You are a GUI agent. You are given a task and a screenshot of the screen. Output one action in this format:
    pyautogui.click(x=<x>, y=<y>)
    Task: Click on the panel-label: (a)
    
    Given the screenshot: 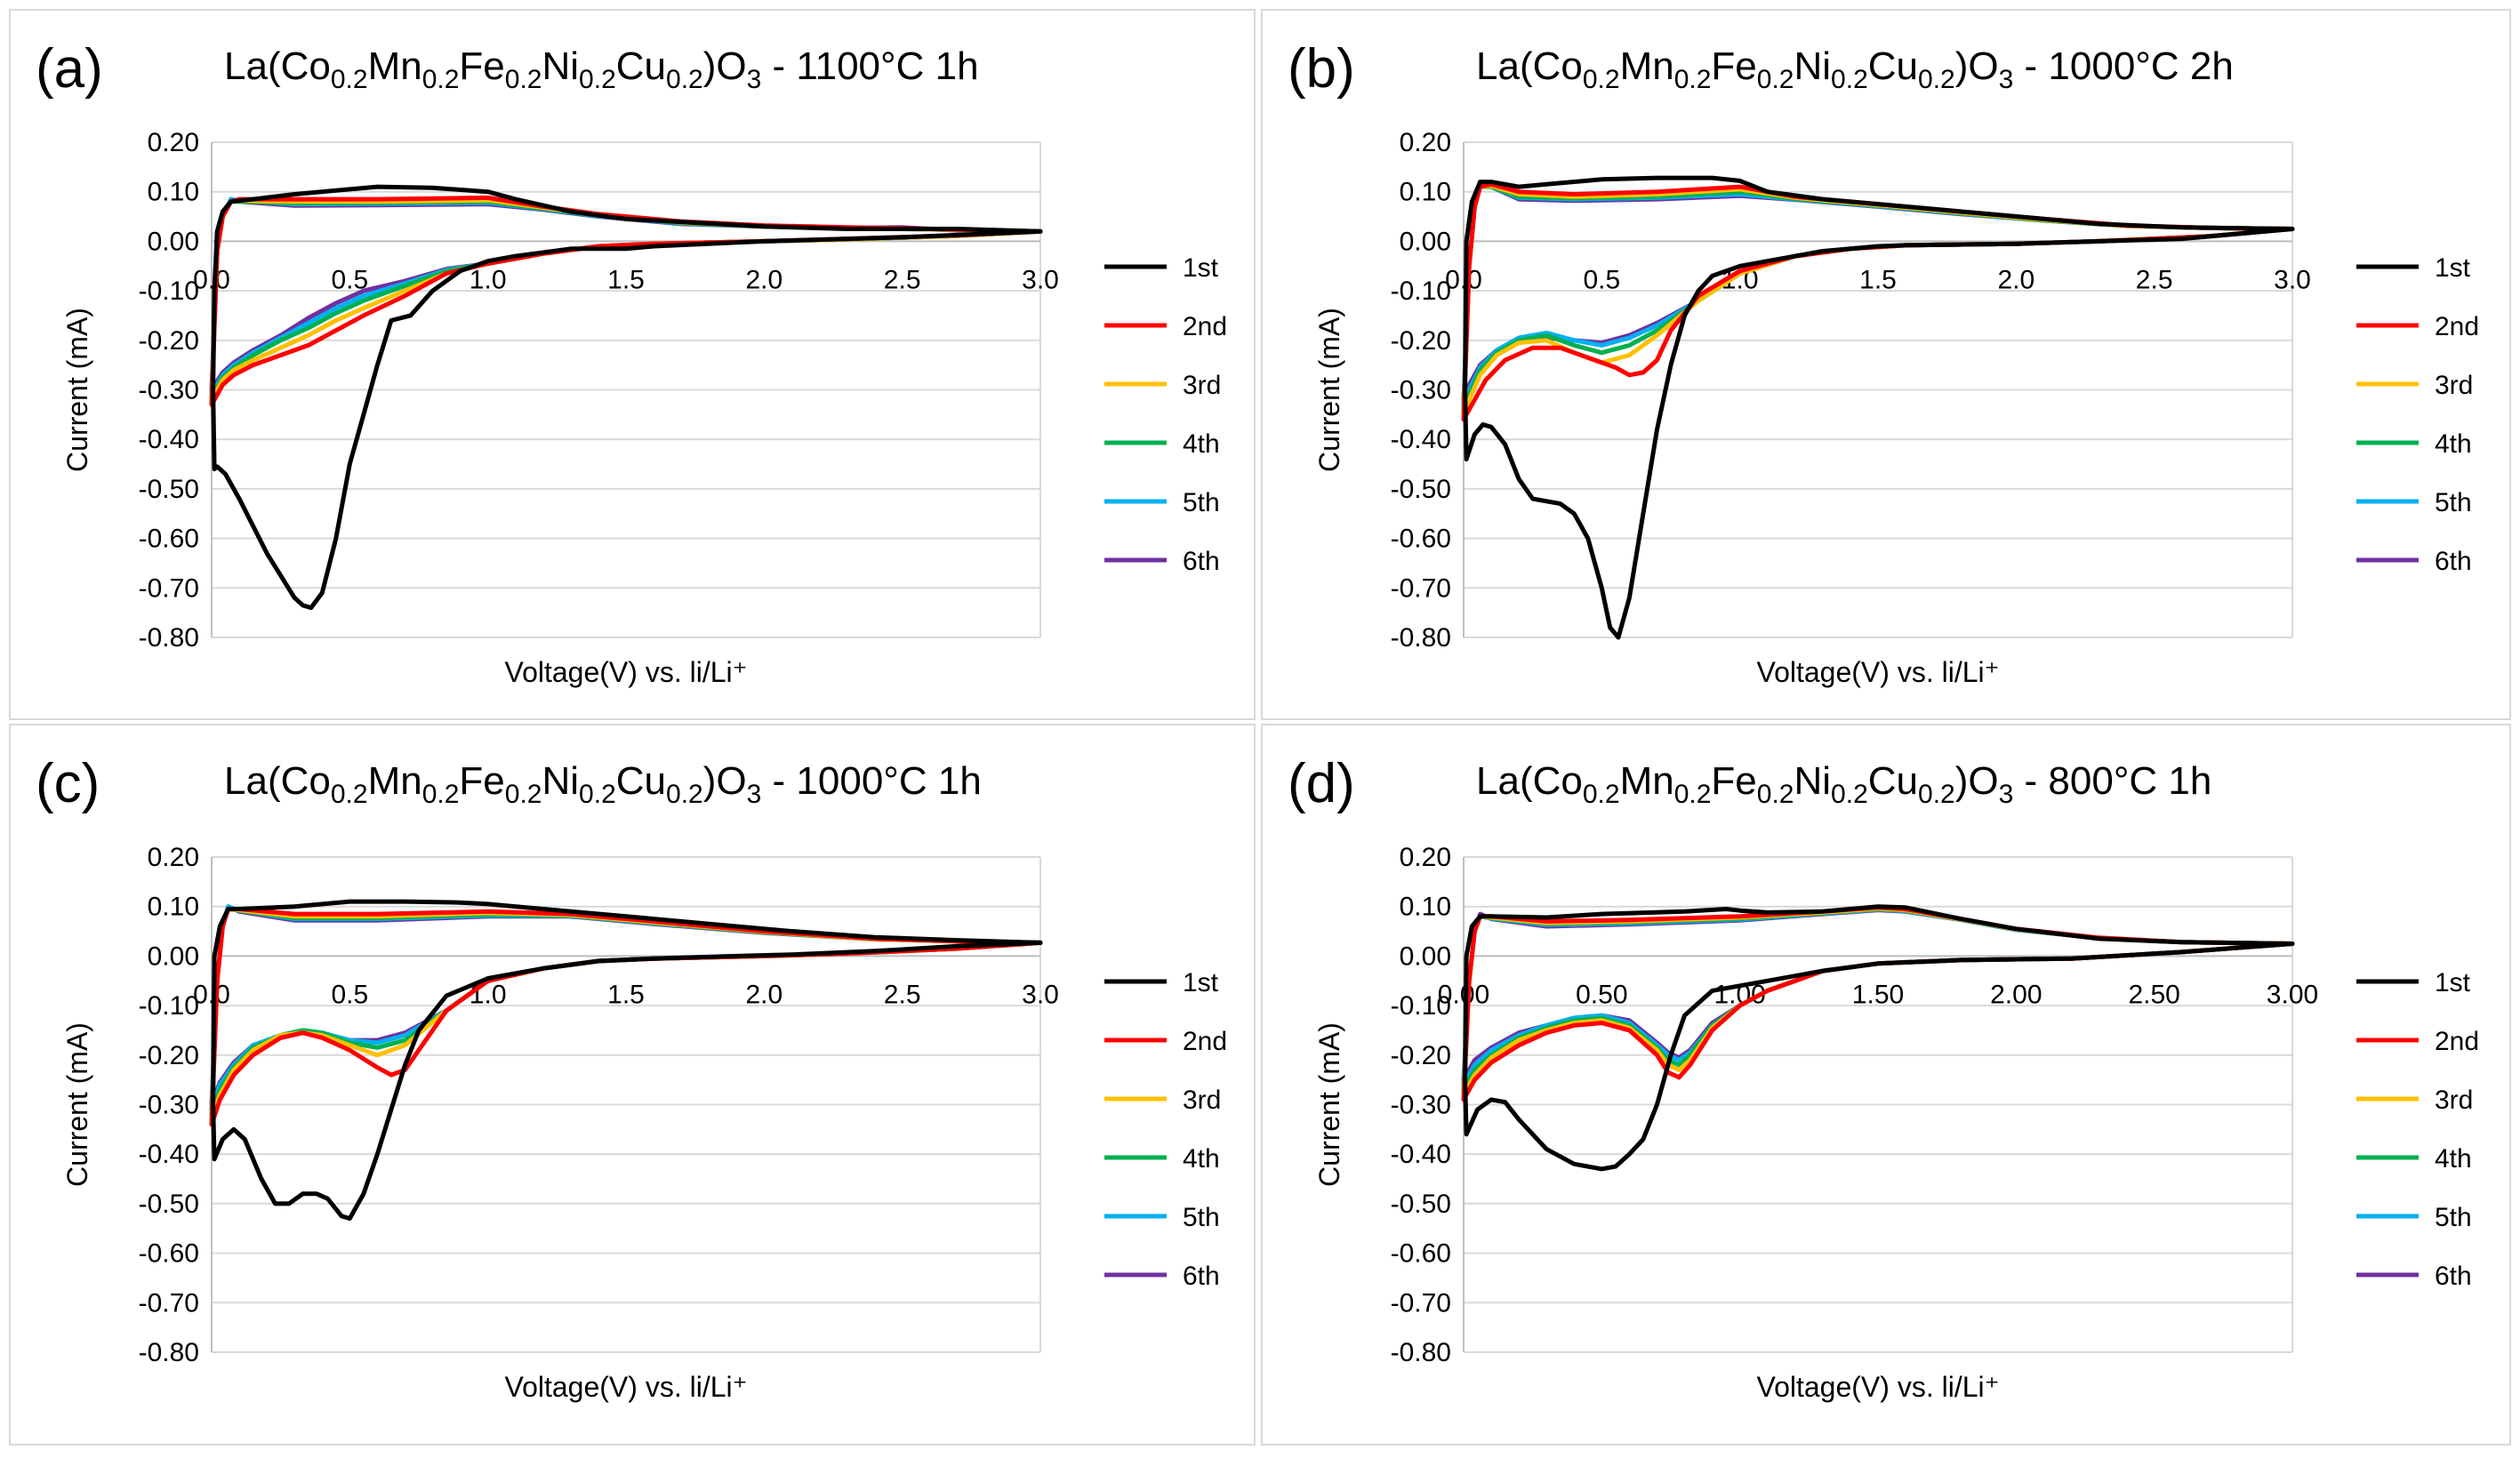 What is the action you would take?
    pyautogui.click(x=69, y=69)
    